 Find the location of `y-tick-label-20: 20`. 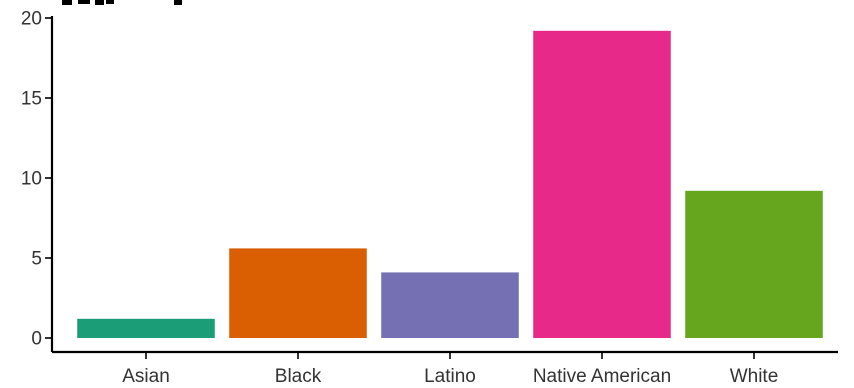

y-tick-label-20: 20 is located at coordinates (31, 19).